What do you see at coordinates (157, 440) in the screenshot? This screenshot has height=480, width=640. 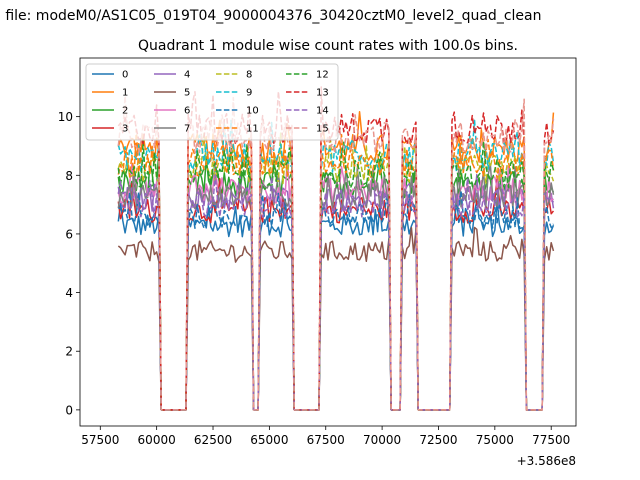 I see `x-tick-label: 60000` at bounding box center [157, 440].